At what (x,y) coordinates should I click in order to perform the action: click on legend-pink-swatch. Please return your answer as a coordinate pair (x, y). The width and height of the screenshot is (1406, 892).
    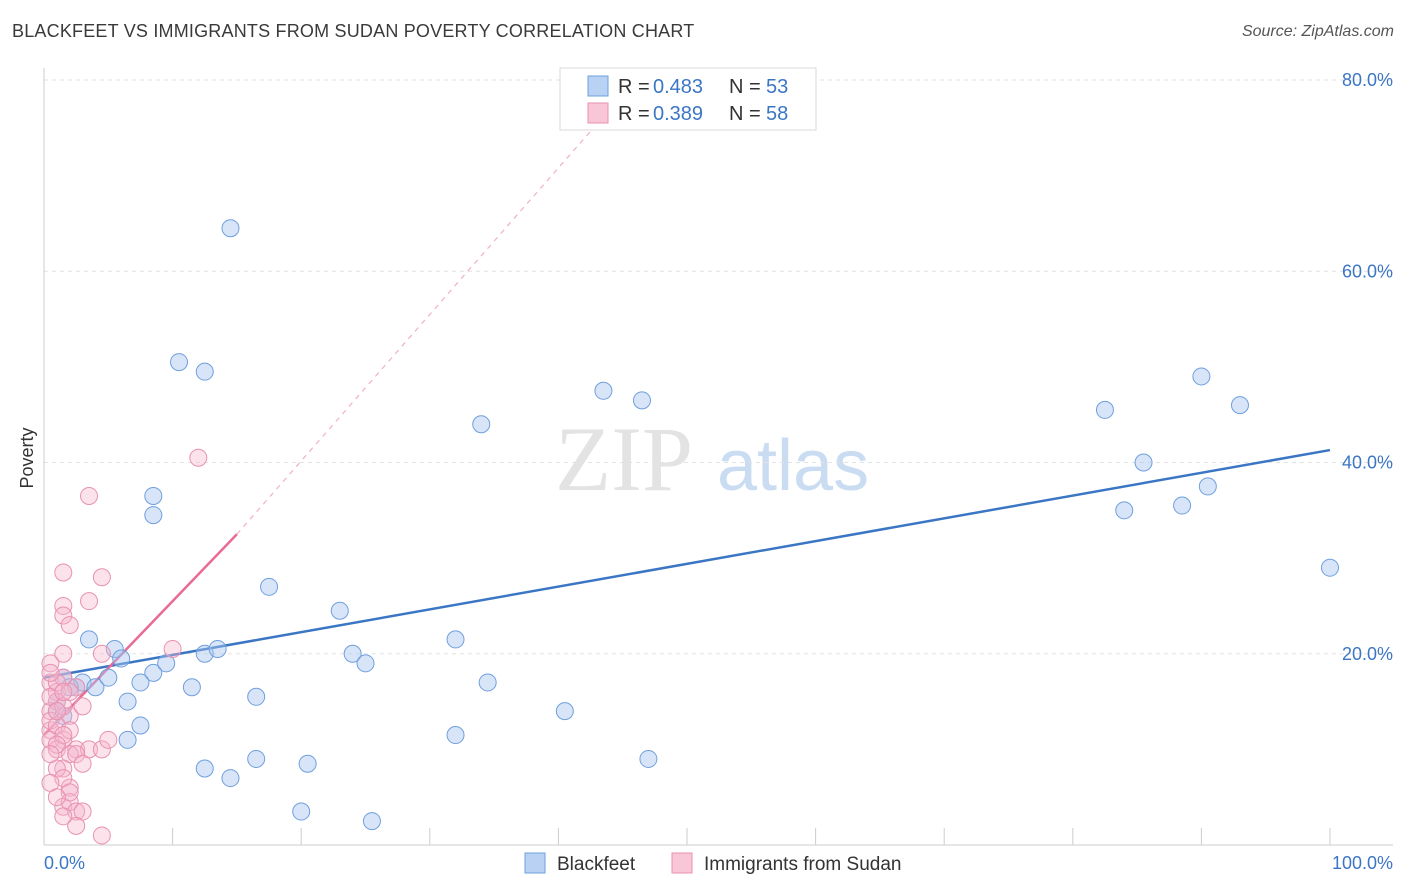
    Looking at the image, I should click on (598, 113).